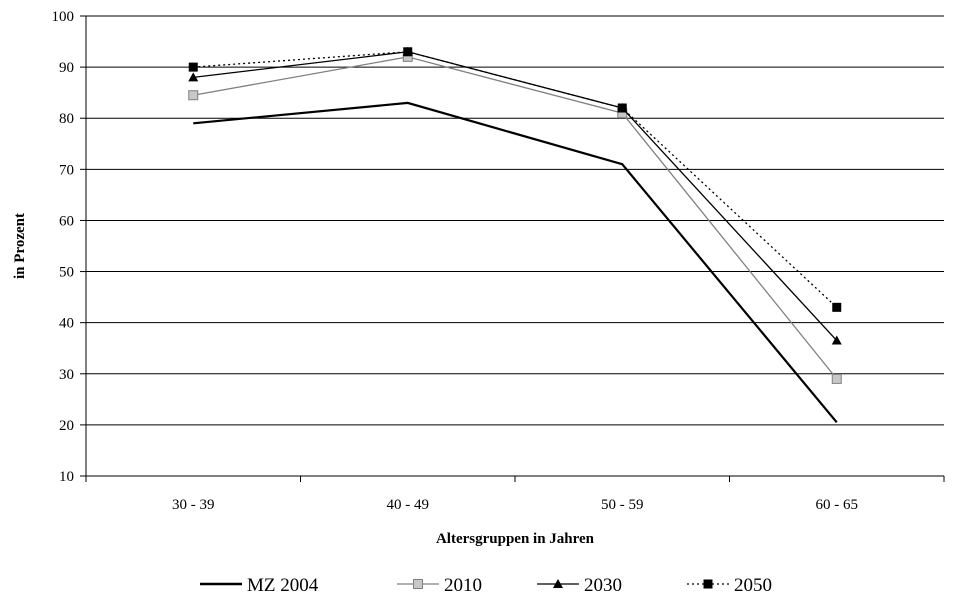 The width and height of the screenshot is (958, 607). What do you see at coordinates (66, 170) in the screenshot?
I see `y-tick-label: 70` at bounding box center [66, 170].